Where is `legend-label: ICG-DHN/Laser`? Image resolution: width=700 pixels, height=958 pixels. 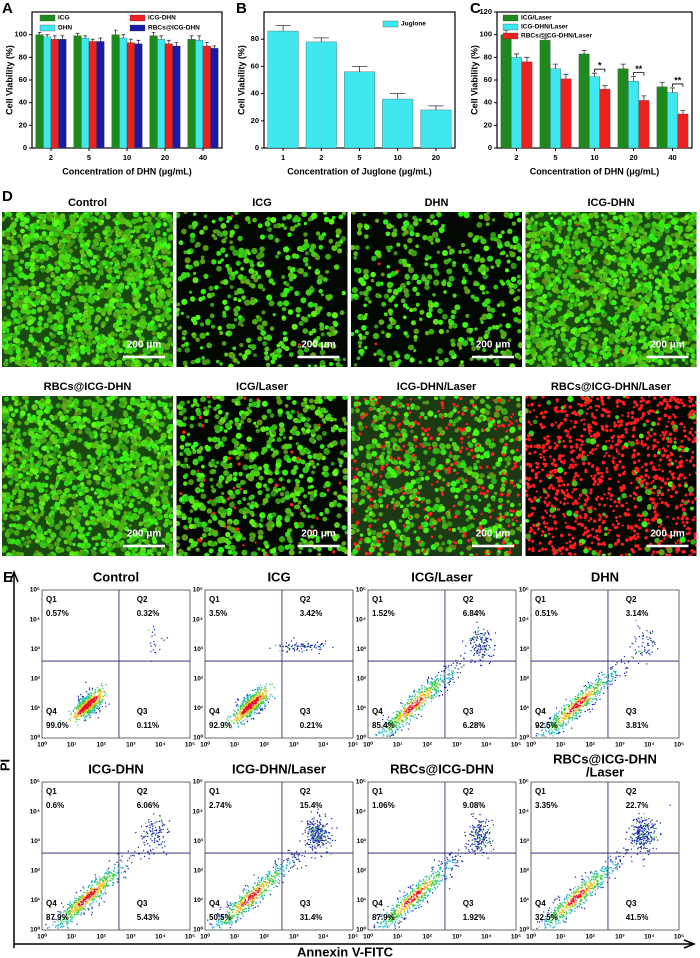
legend-label: ICG-DHN/Laser is located at coordinates (544, 27).